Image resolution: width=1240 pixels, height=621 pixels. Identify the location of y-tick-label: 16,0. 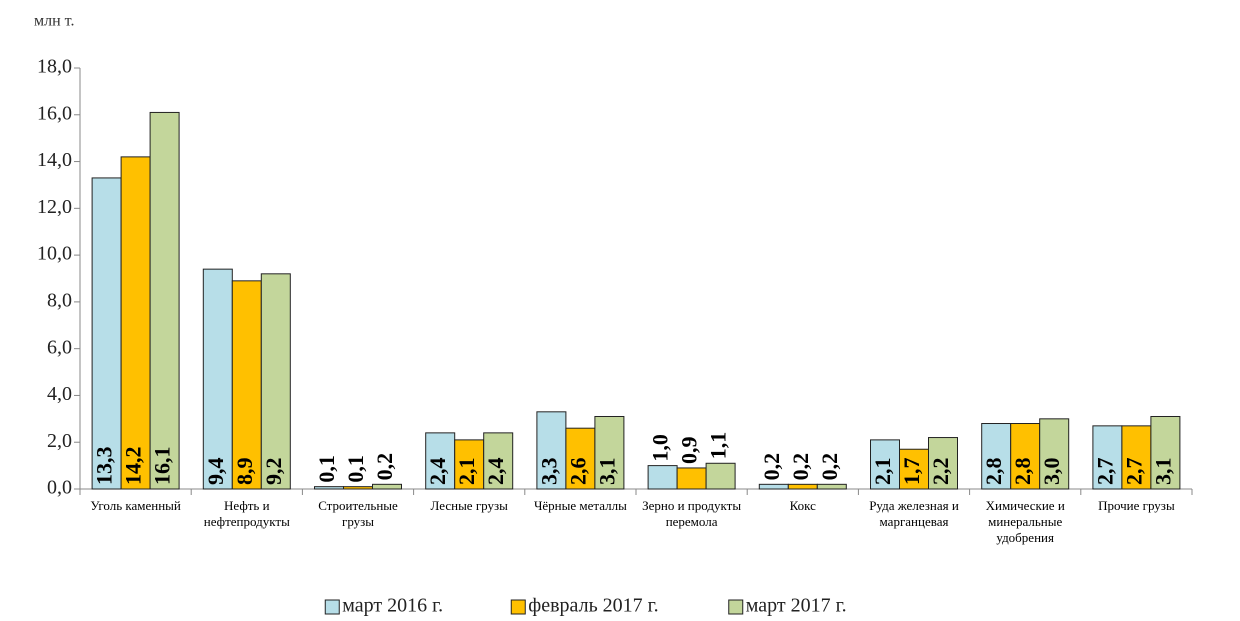
(54, 113).